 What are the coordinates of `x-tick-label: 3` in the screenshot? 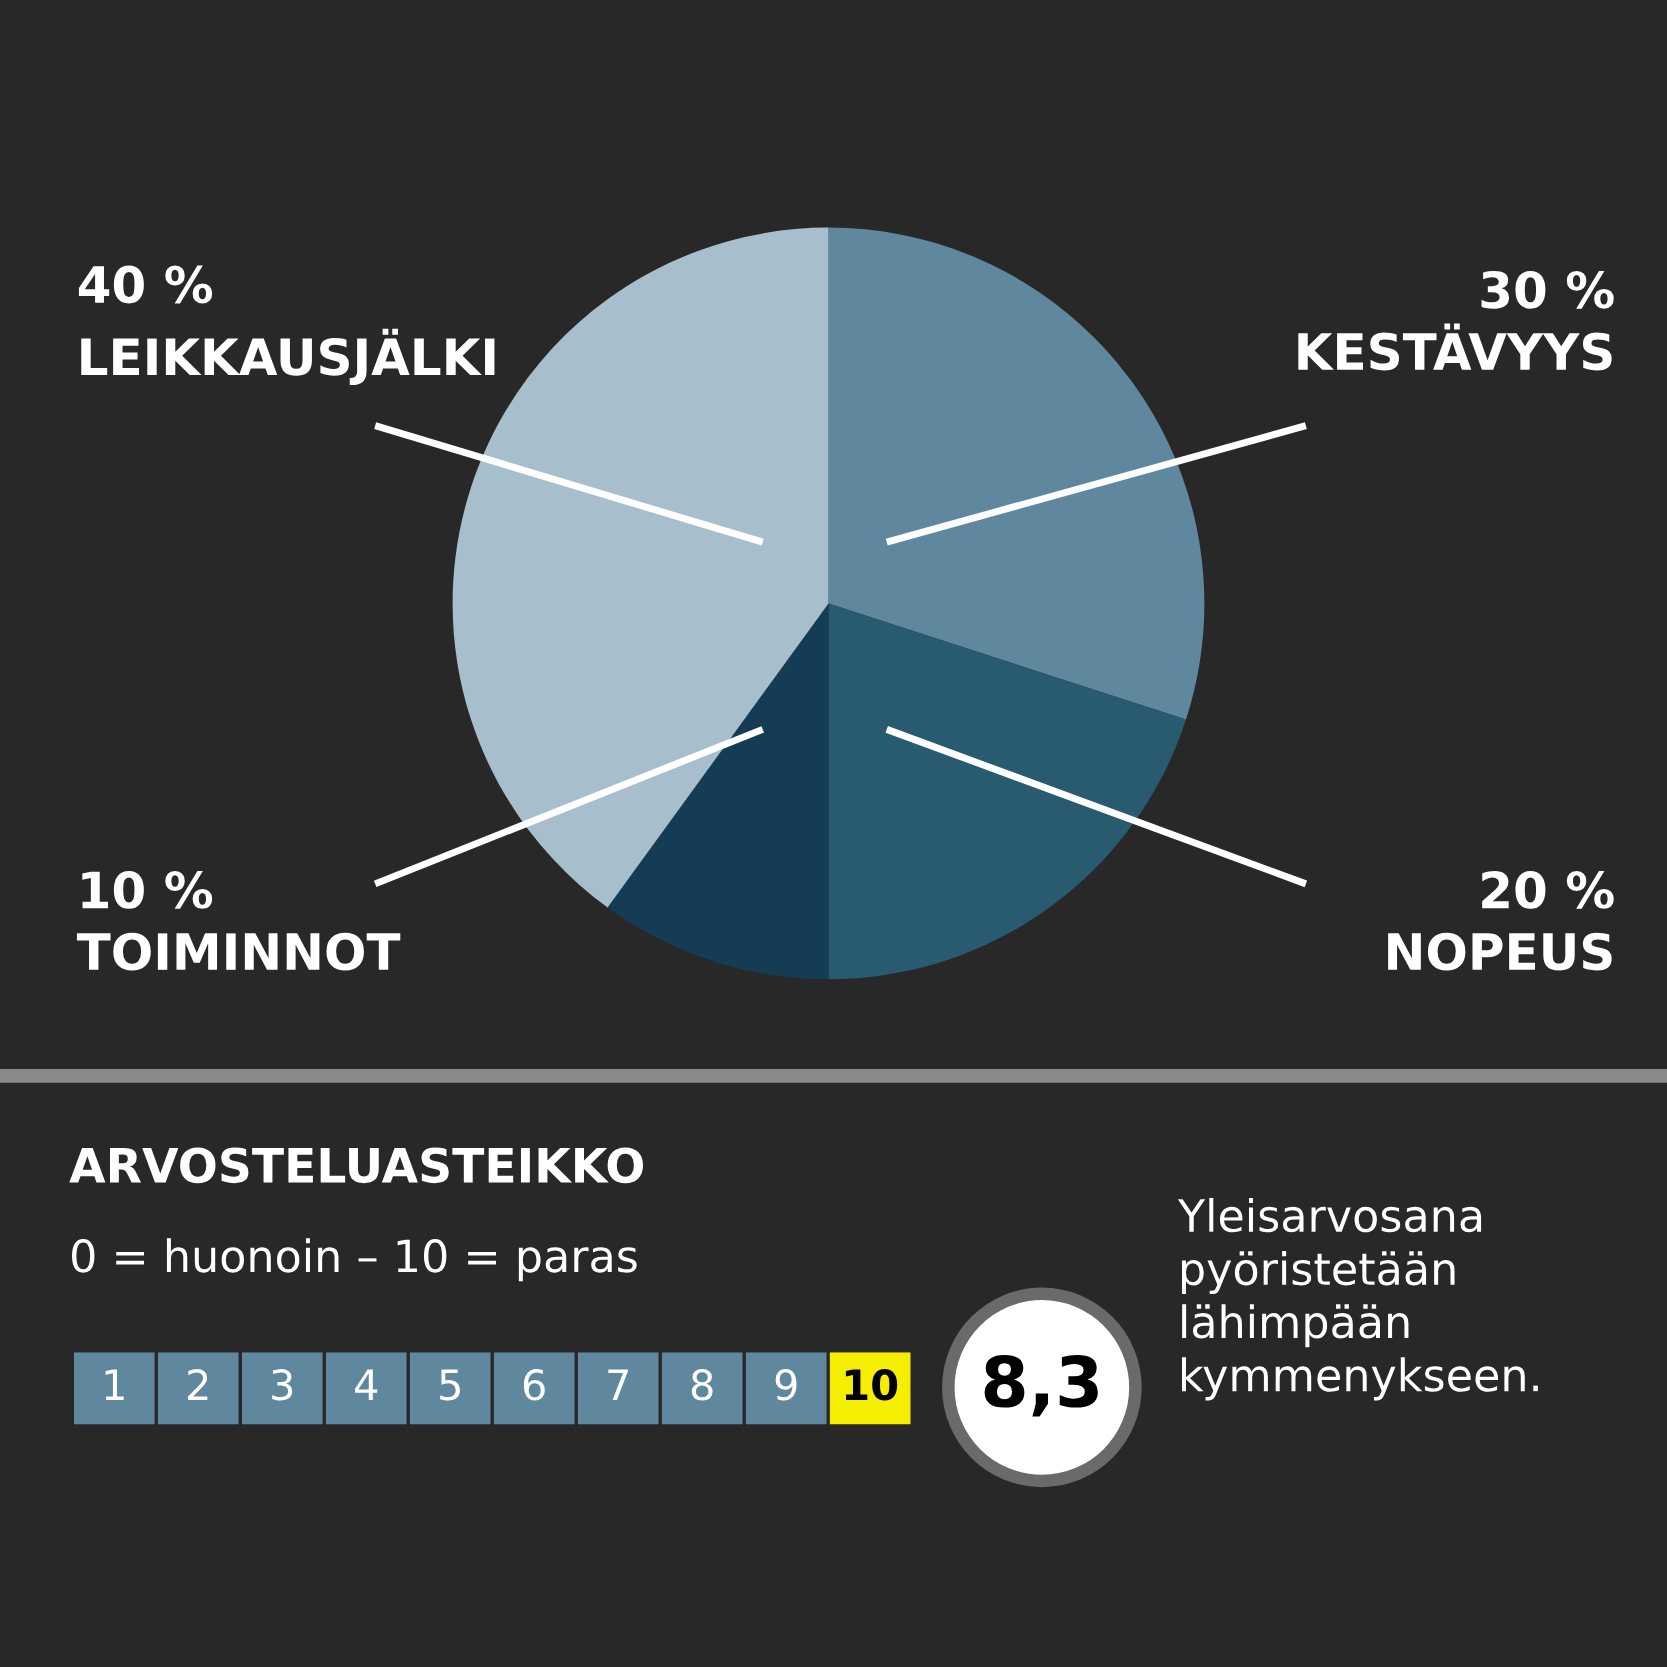 It's located at (282, 1385).